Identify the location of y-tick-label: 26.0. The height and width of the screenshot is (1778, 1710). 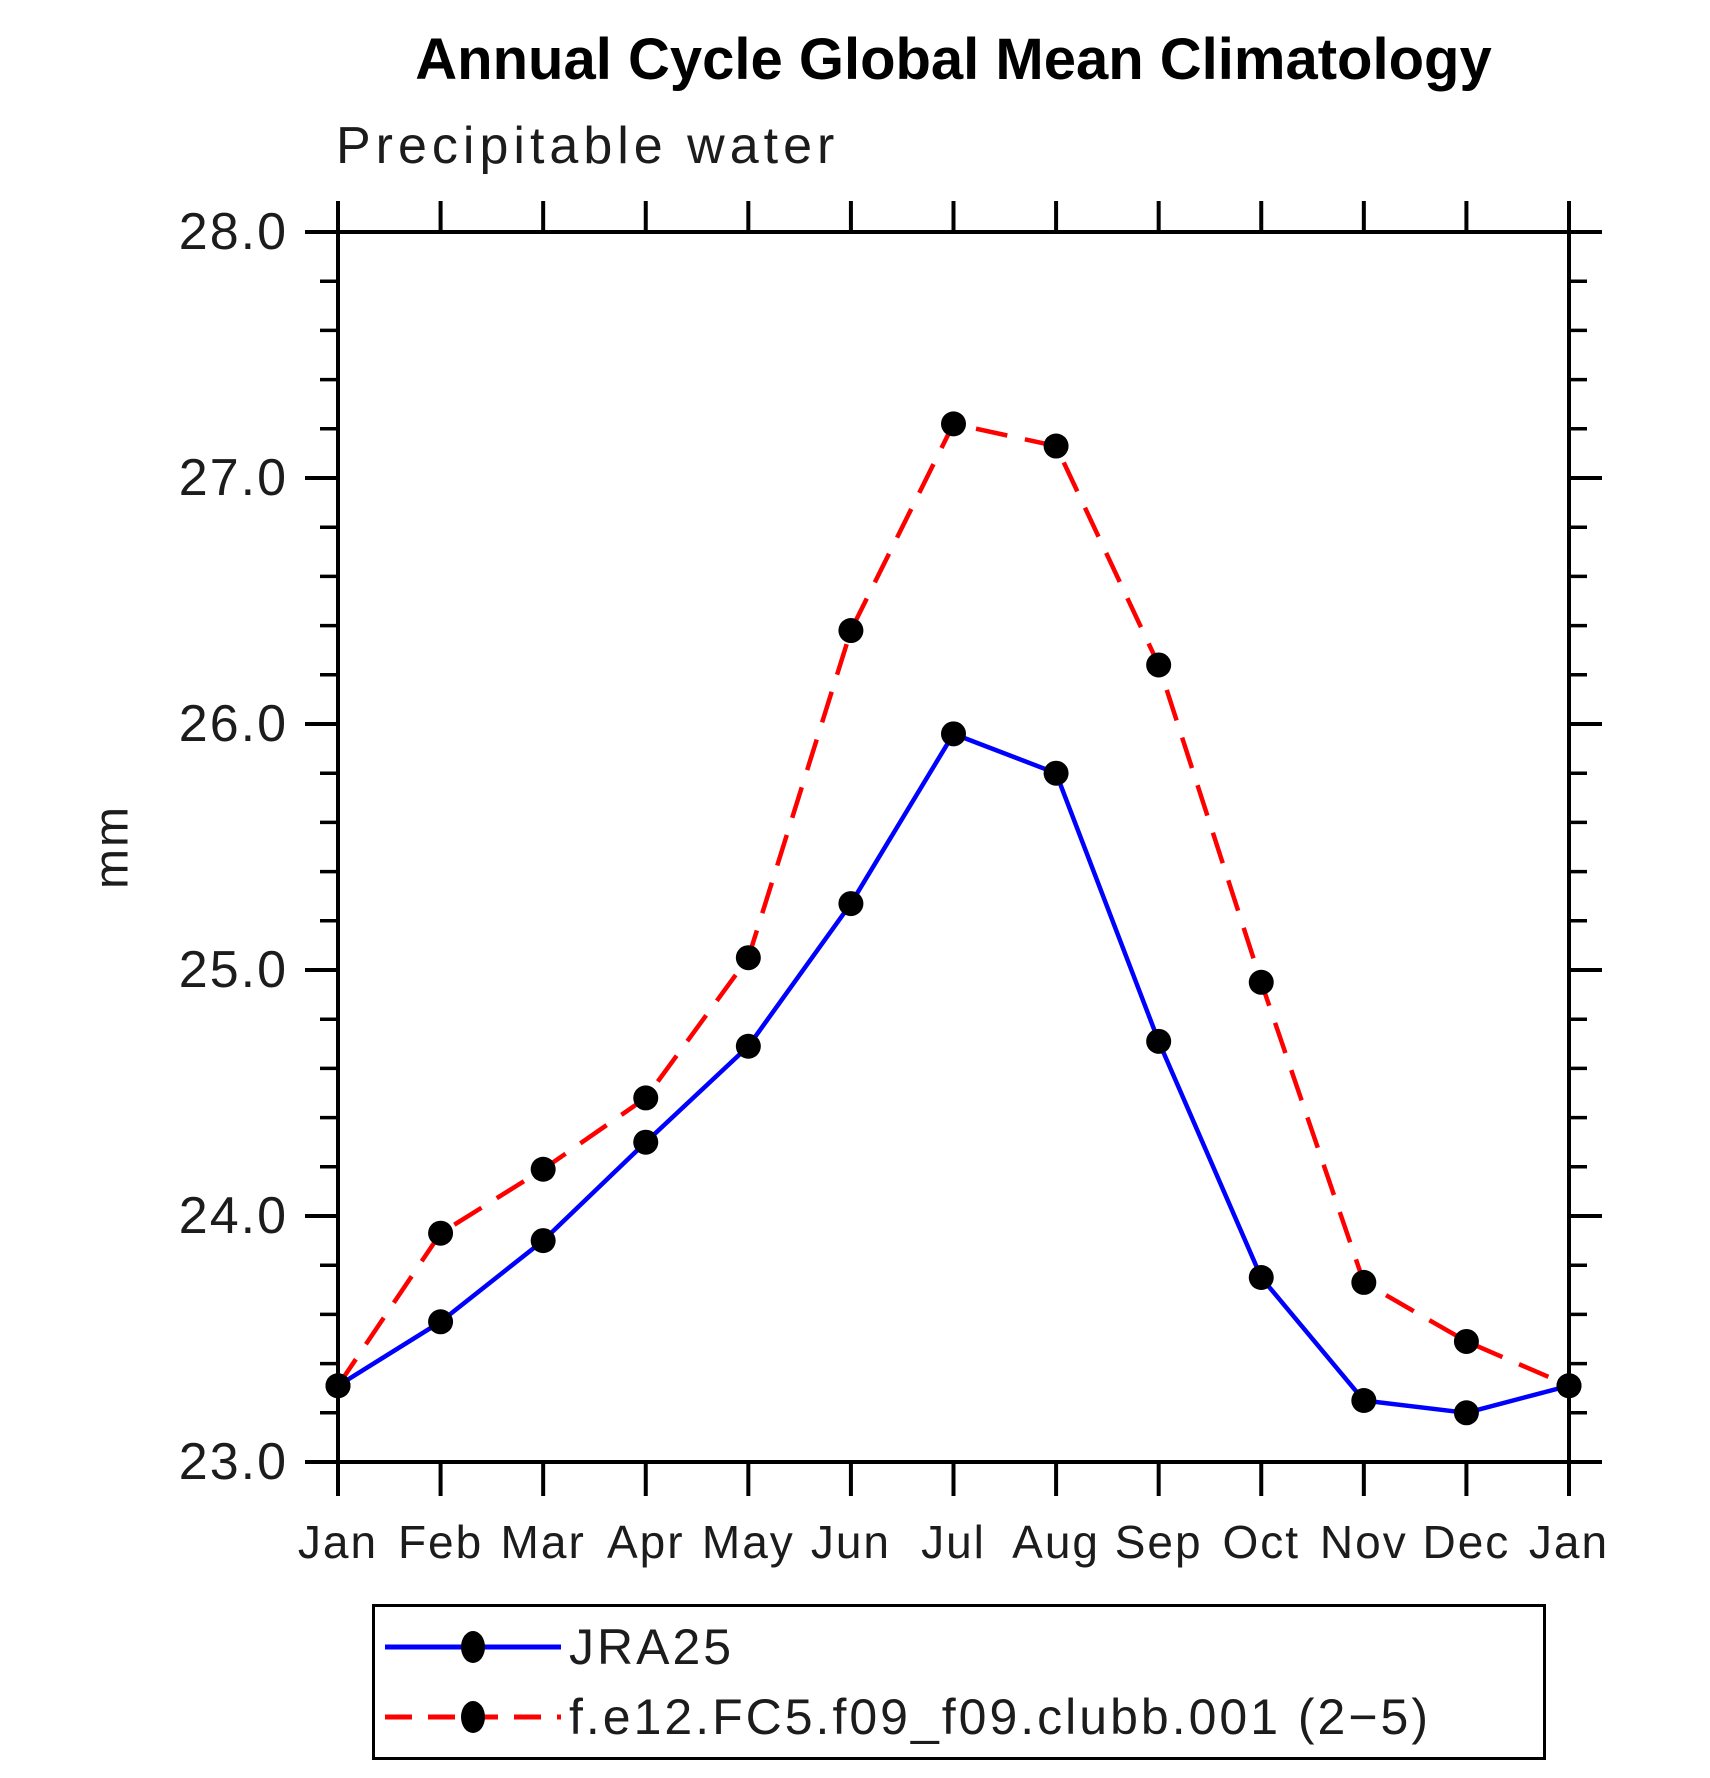
(233, 724).